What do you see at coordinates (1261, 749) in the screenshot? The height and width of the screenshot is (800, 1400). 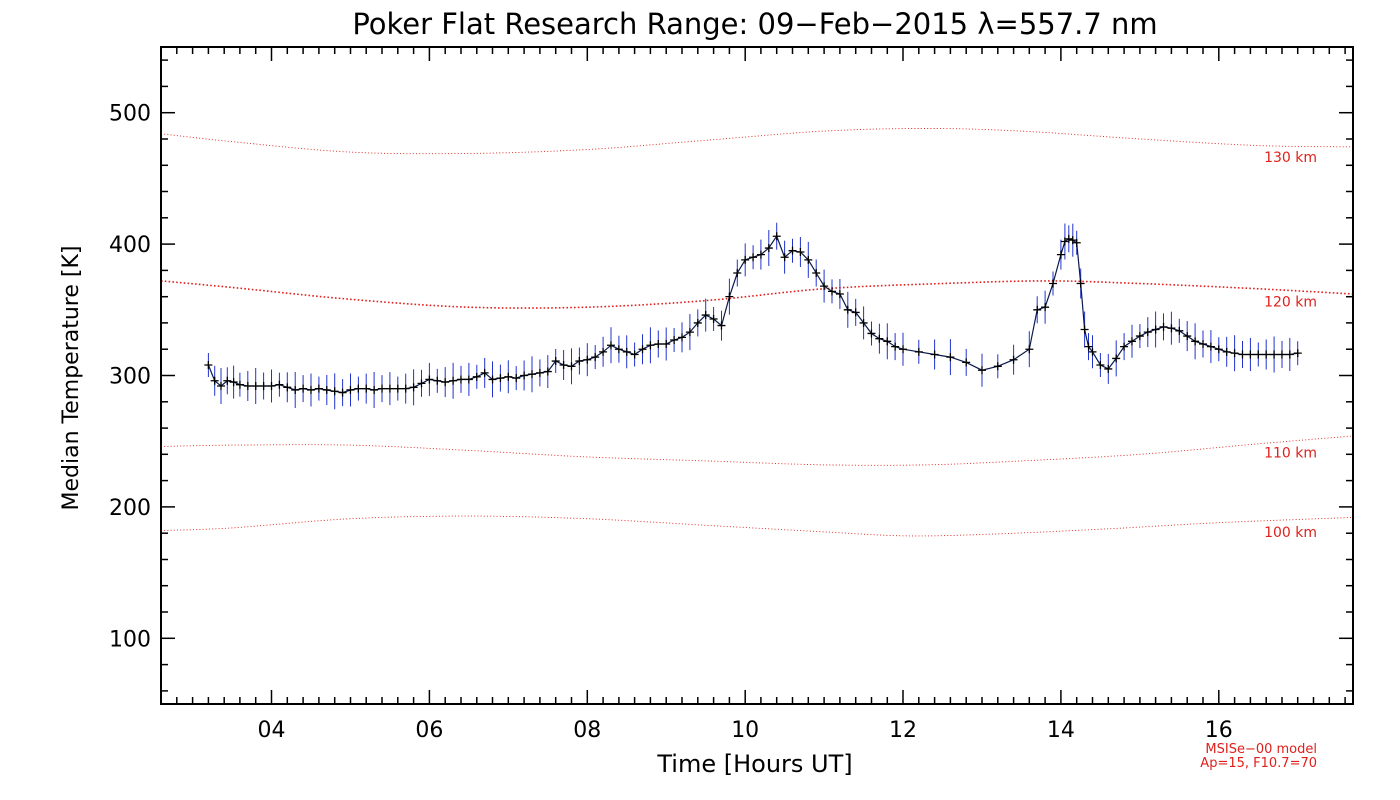 I see `model-annotation-name: MSISe−00 model` at bounding box center [1261, 749].